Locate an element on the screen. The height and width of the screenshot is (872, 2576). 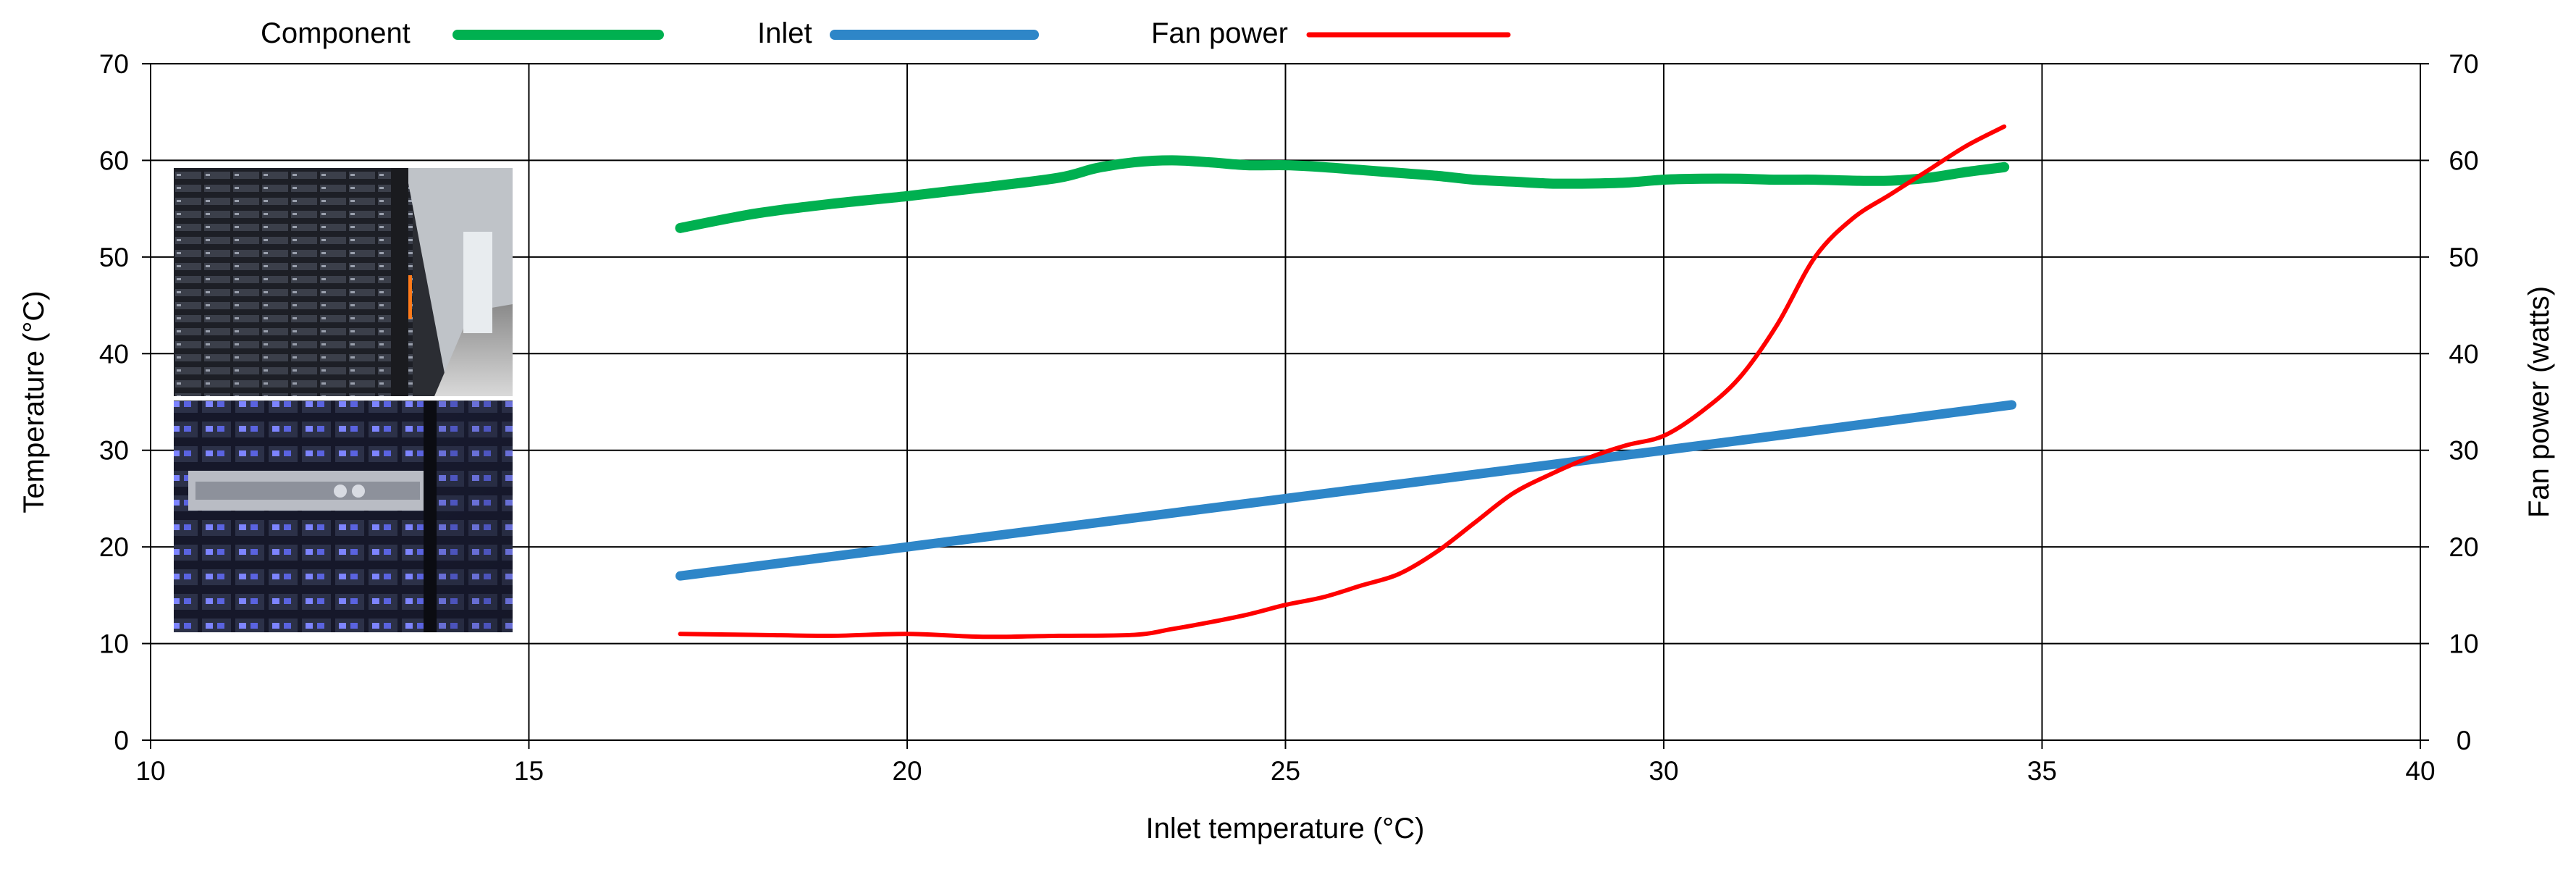
x-tick-label-35: 35 is located at coordinates (2042, 771).